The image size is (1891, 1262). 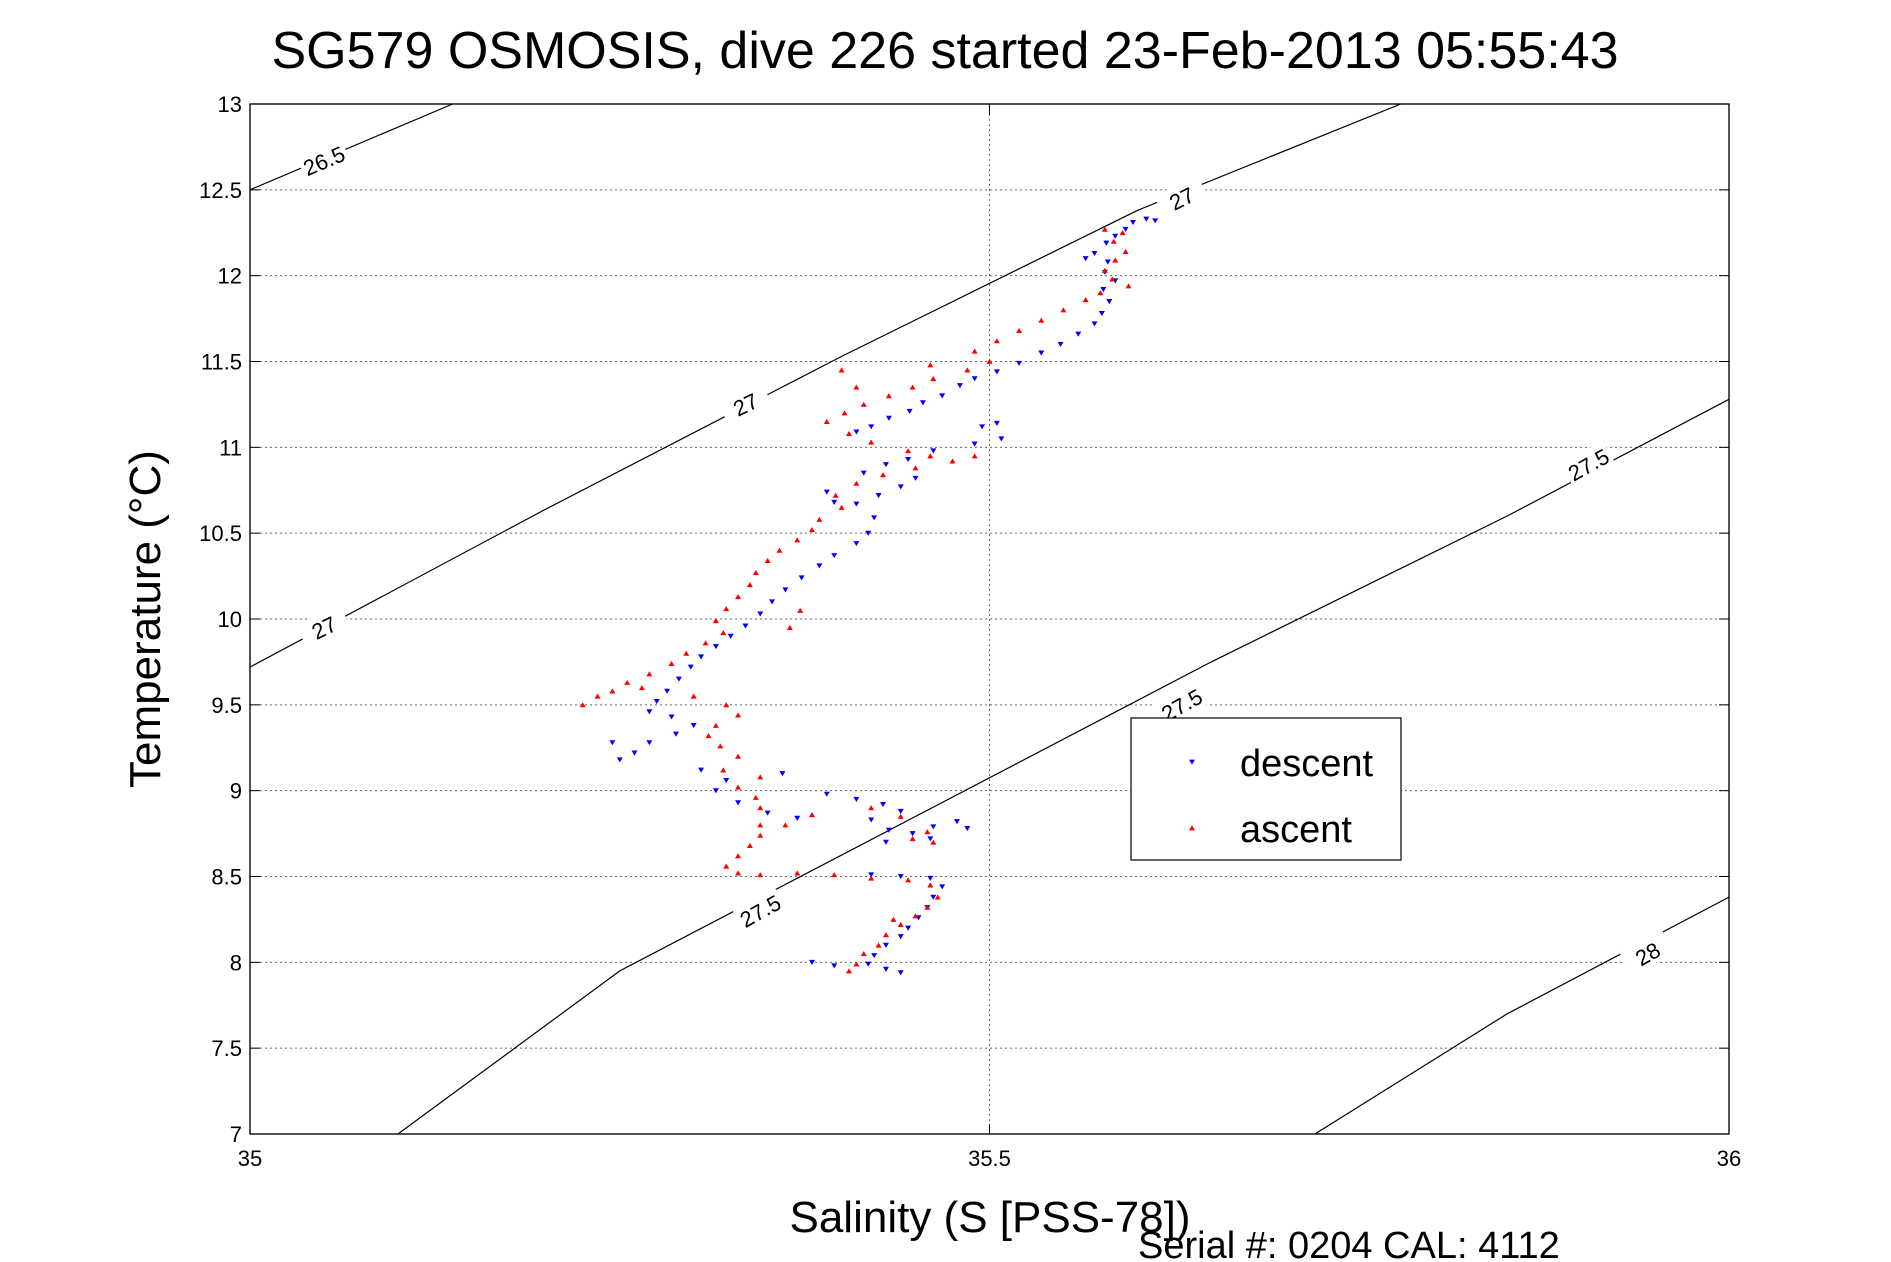 I want to click on x-tick-label: 35.5, so click(x=989, y=1158).